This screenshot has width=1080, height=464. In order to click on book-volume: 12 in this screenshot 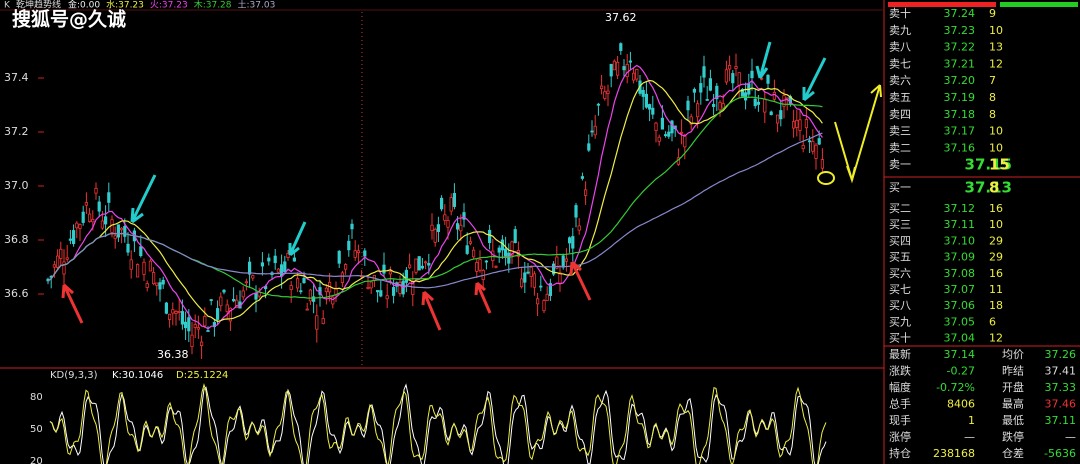, I will do `click(996, 63)`.